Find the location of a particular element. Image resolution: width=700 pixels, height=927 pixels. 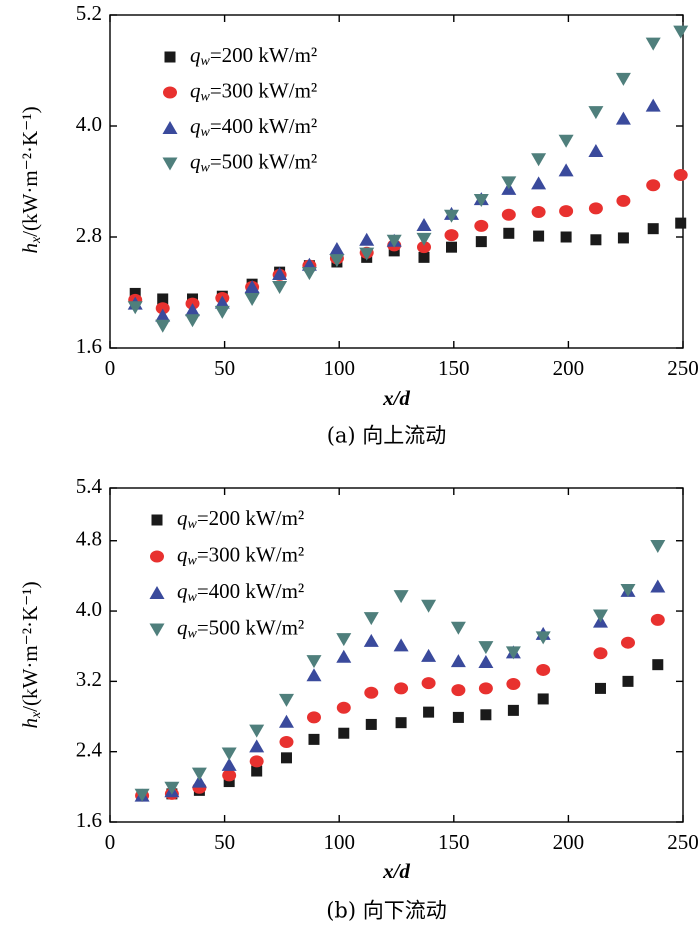

x-tick-label: 100 is located at coordinates (339, 842).